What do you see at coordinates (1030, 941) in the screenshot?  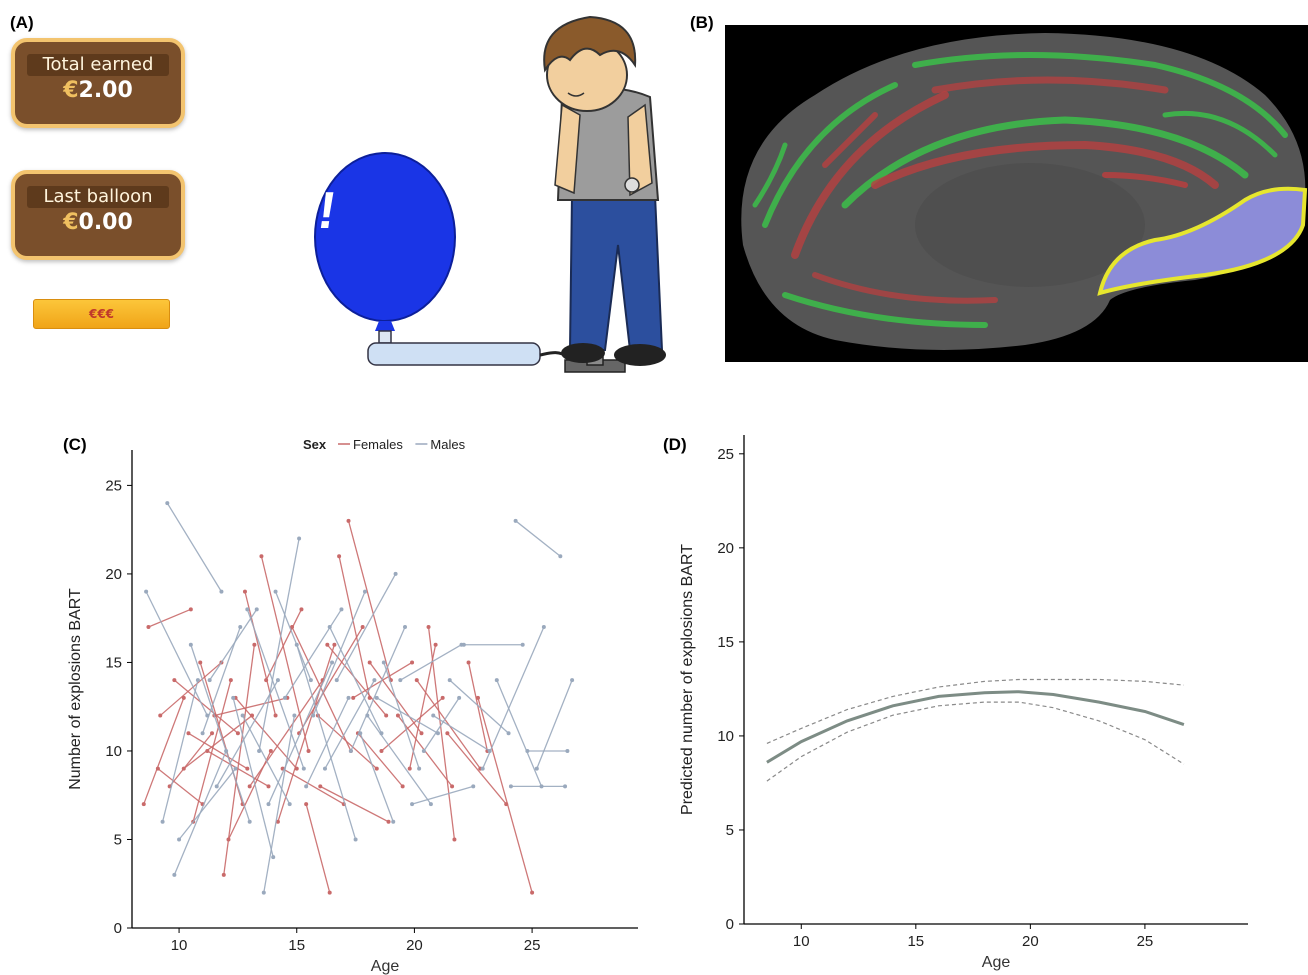 I see `x-tick-label: 20` at bounding box center [1030, 941].